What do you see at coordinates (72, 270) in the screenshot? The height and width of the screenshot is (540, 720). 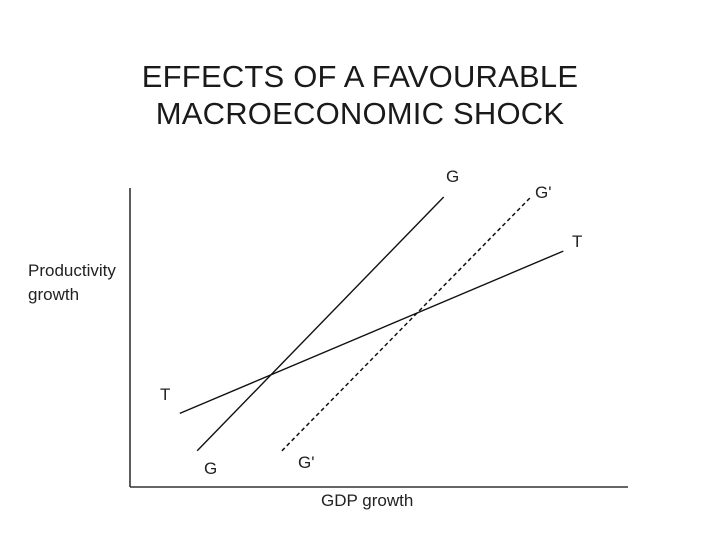 I see `y-axis-label-line-1: Productivity` at bounding box center [72, 270].